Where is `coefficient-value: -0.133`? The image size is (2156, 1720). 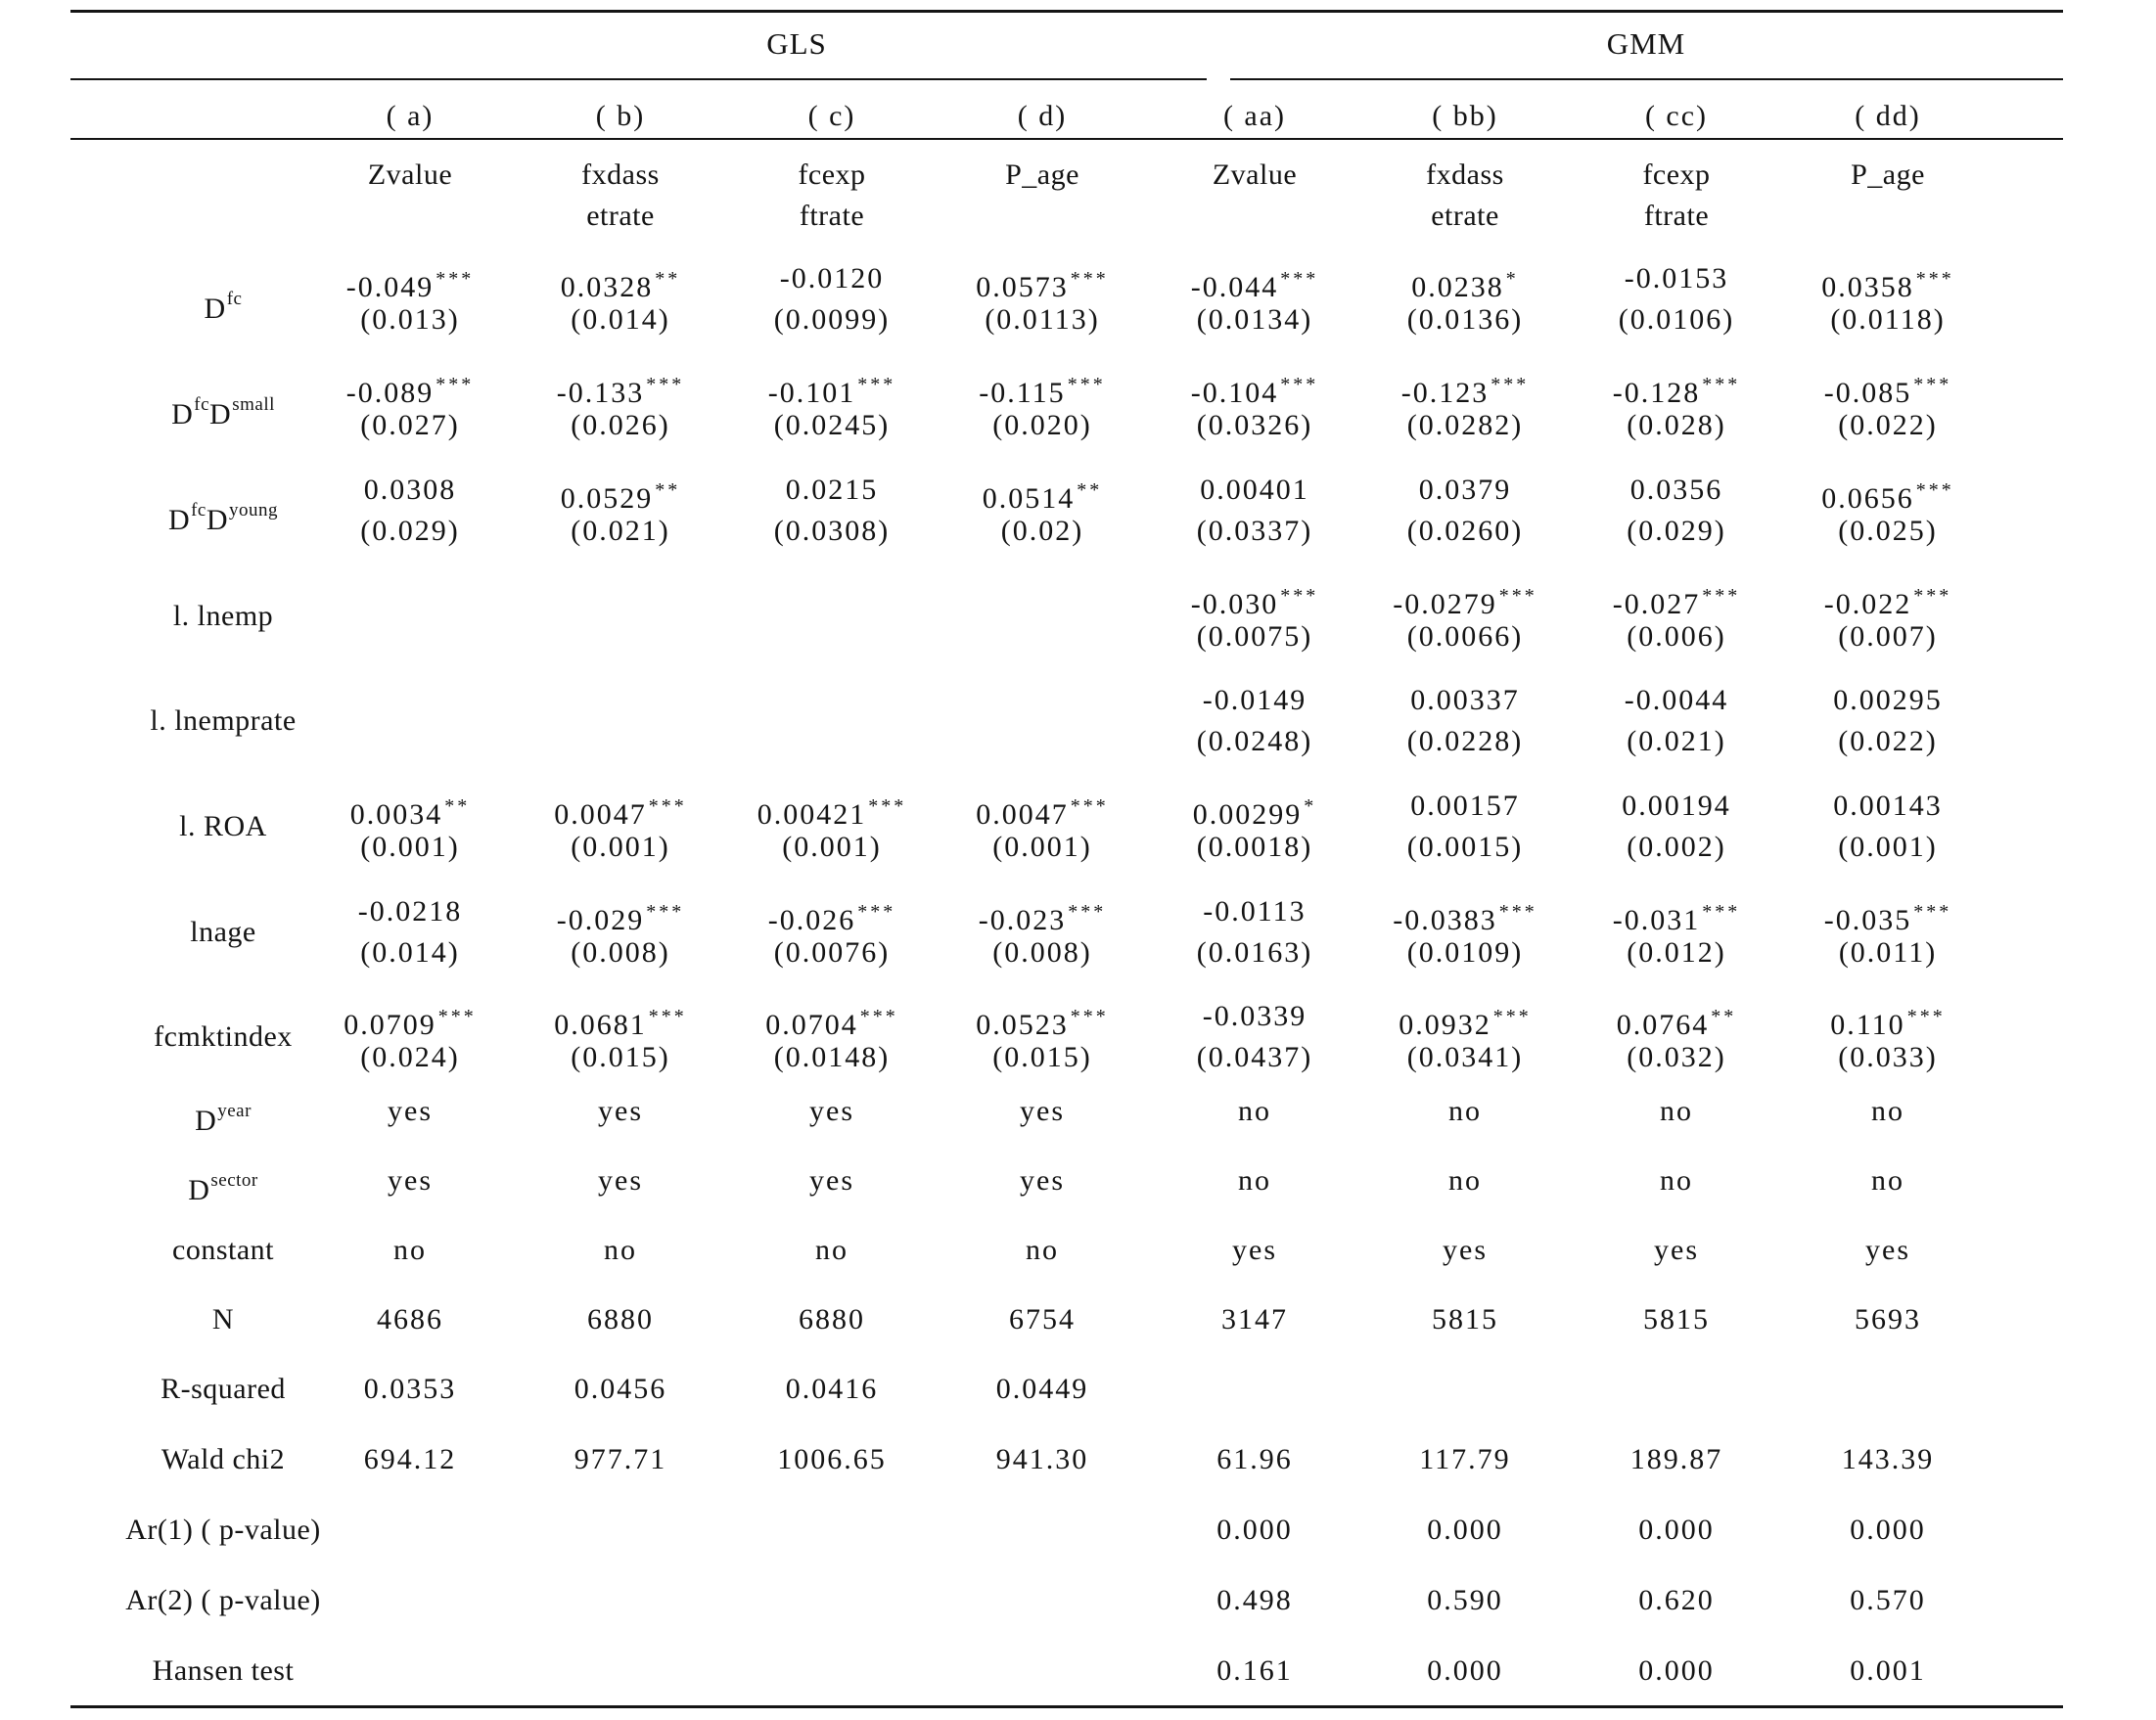
coefficient-value: -0.133 is located at coordinates (600, 393).